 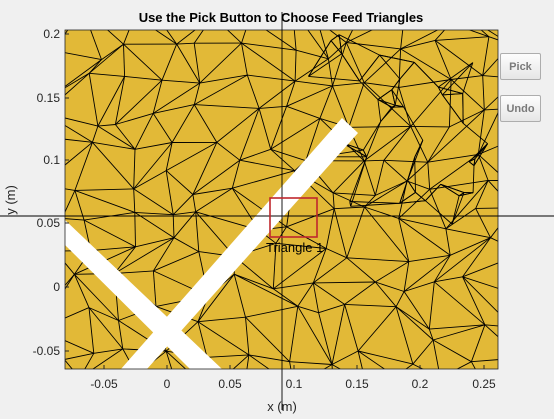 I want to click on x-tick-label: 0.05, so click(x=230, y=384).